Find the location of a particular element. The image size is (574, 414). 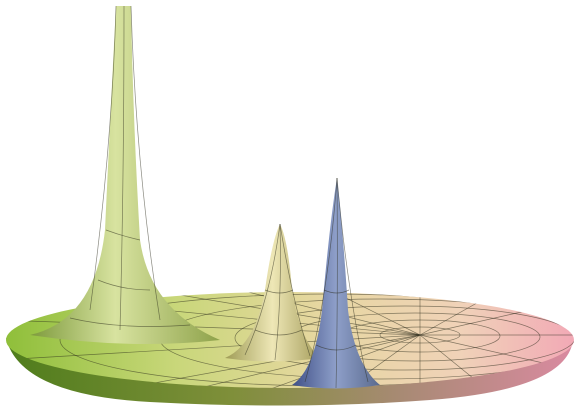

spike-middle-mesh is located at coordinates (277, 292).